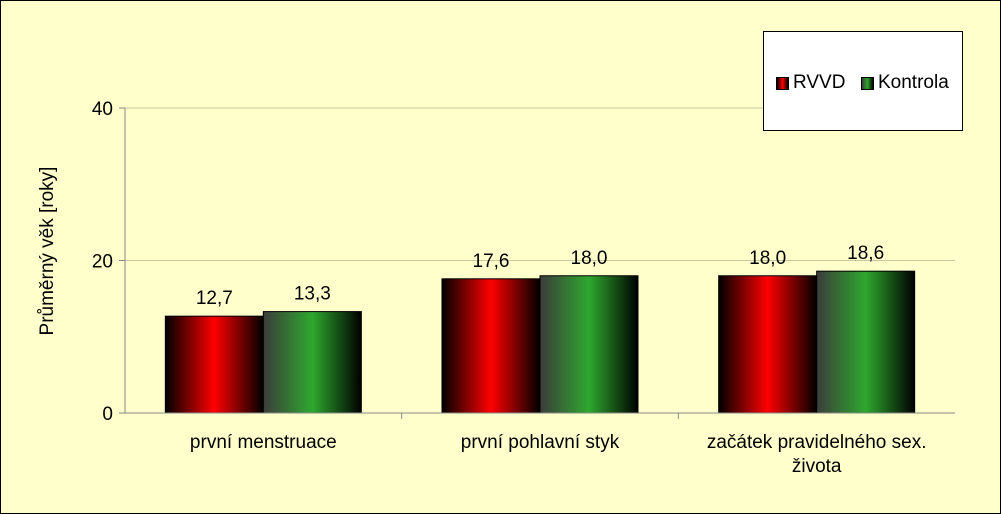 The width and height of the screenshot is (1001, 514). I want to click on legend-item-kontrola: Kontrola, so click(905, 83).